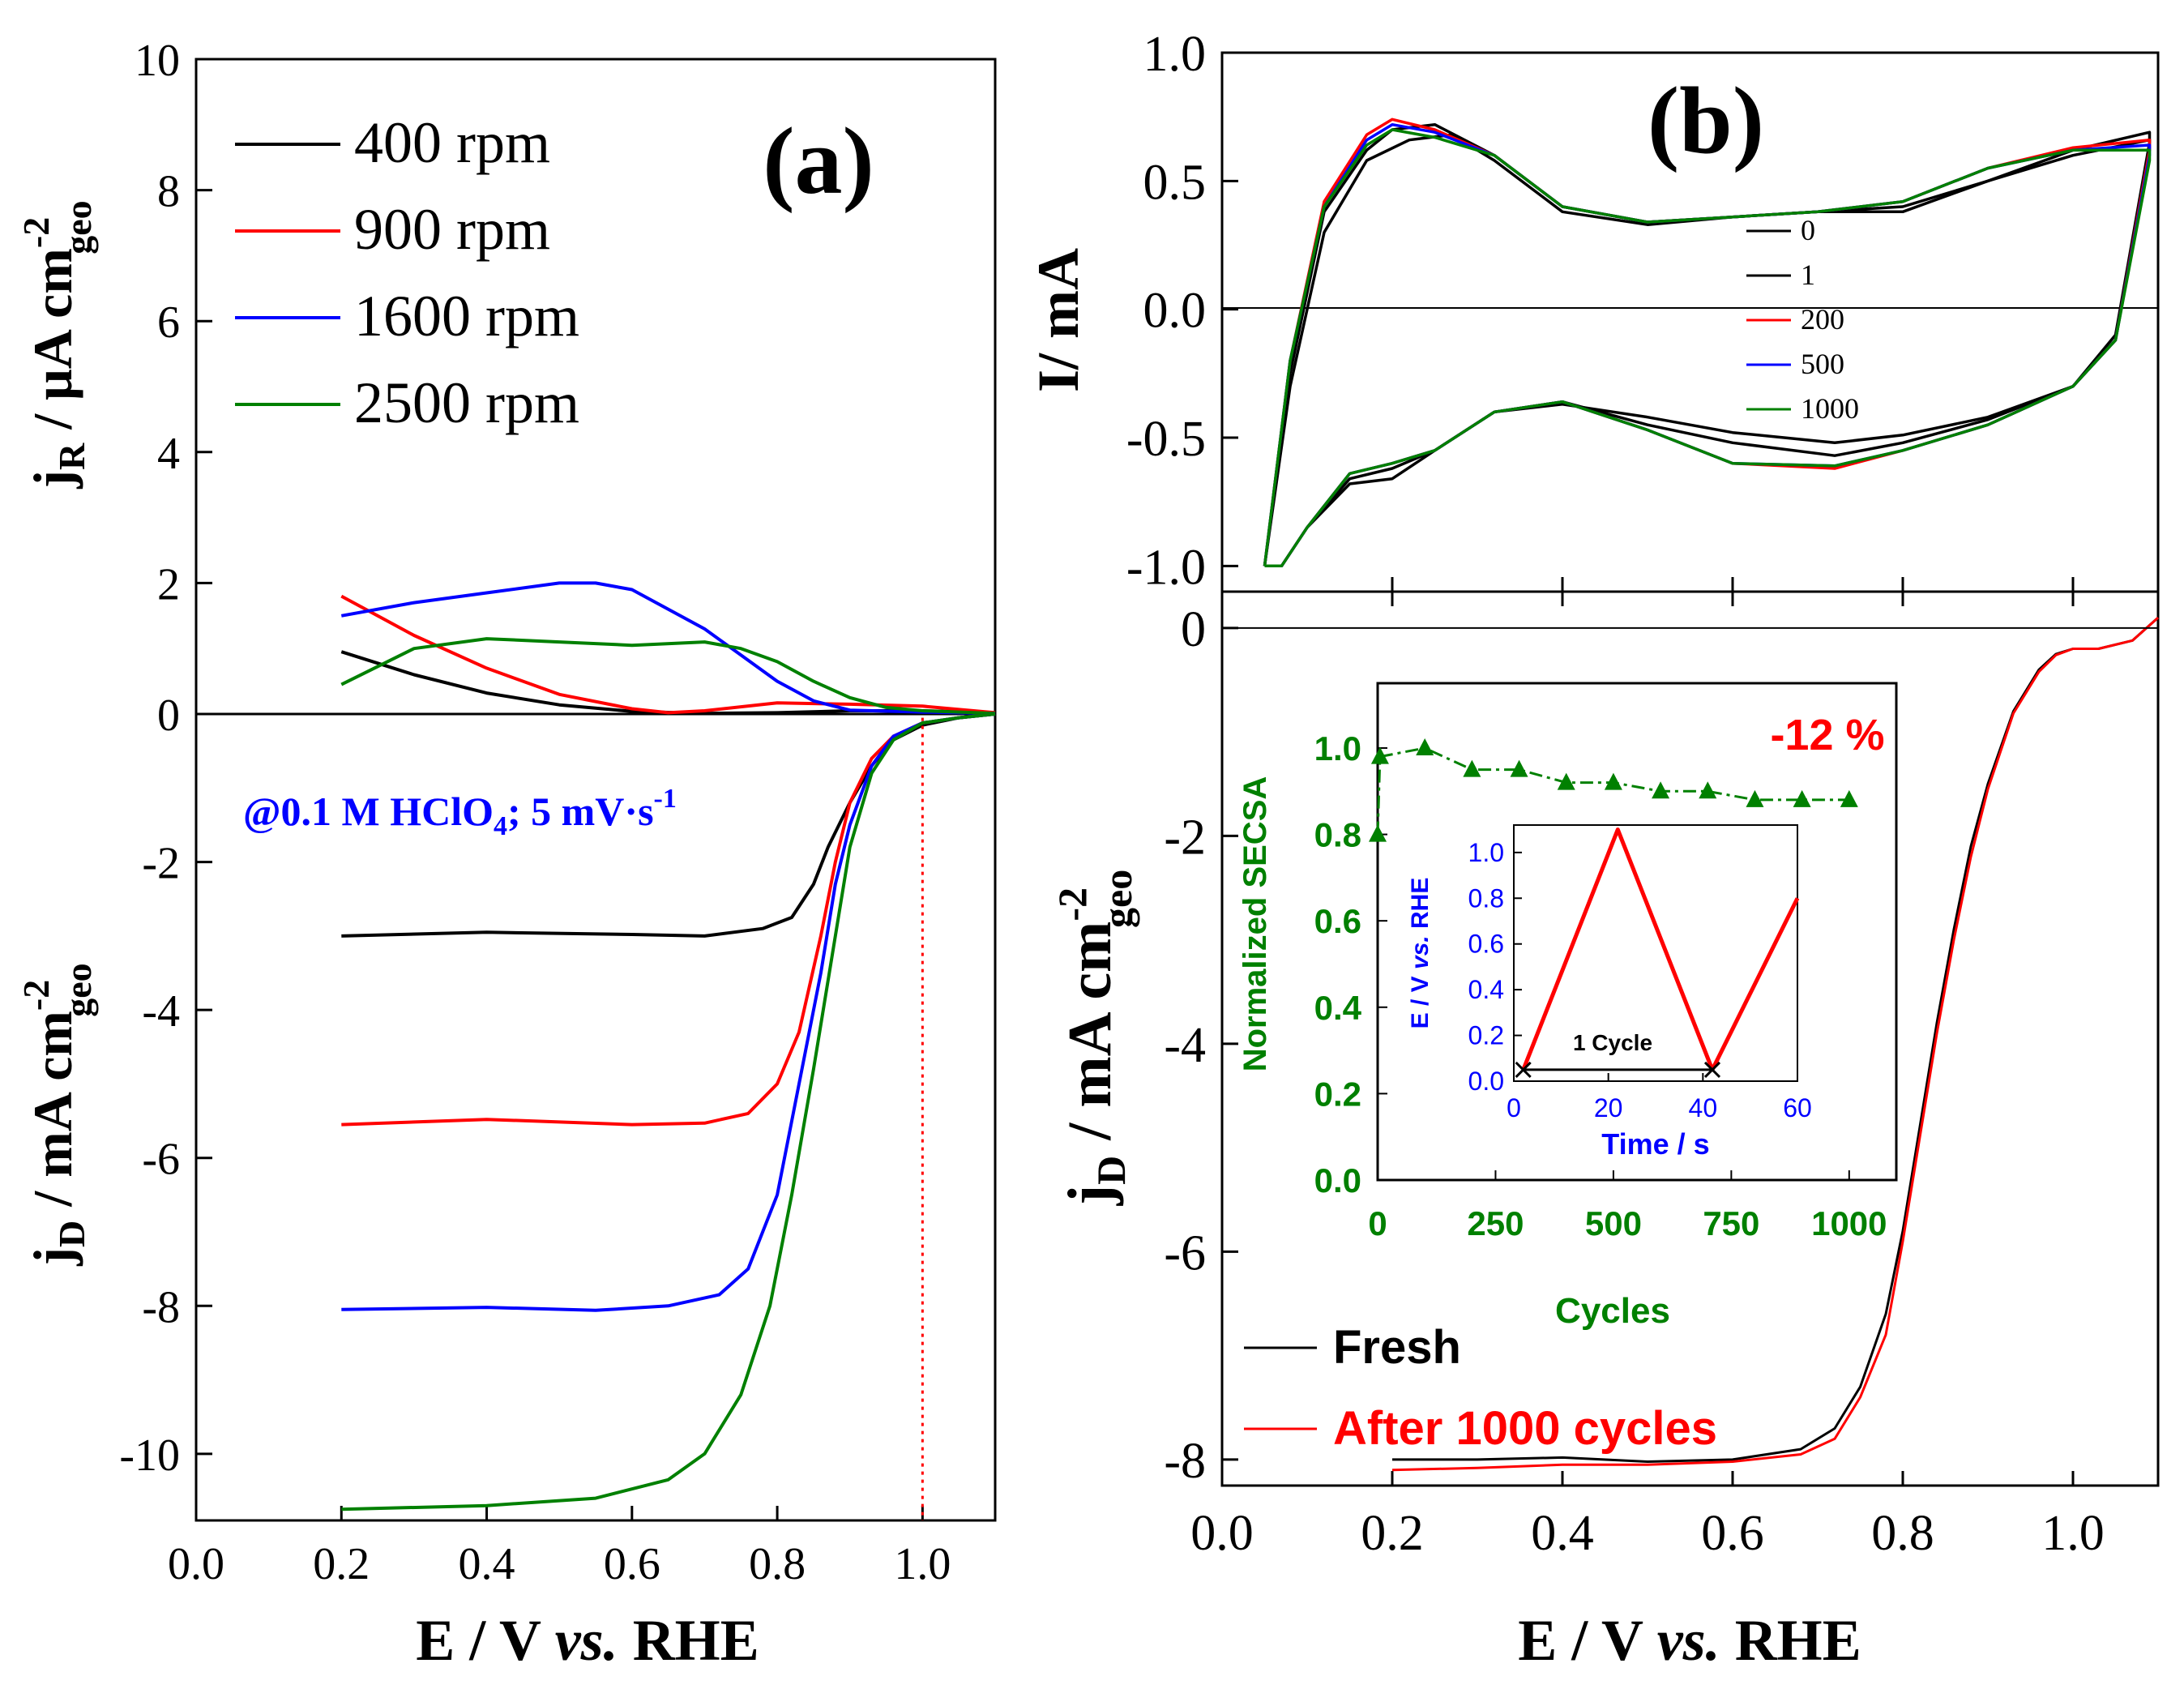 This screenshot has width=2184, height=1689. Describe the element at coordinates (169, 322) in the screenshot. I see `a-upper-ytick-label: 6` at that location.